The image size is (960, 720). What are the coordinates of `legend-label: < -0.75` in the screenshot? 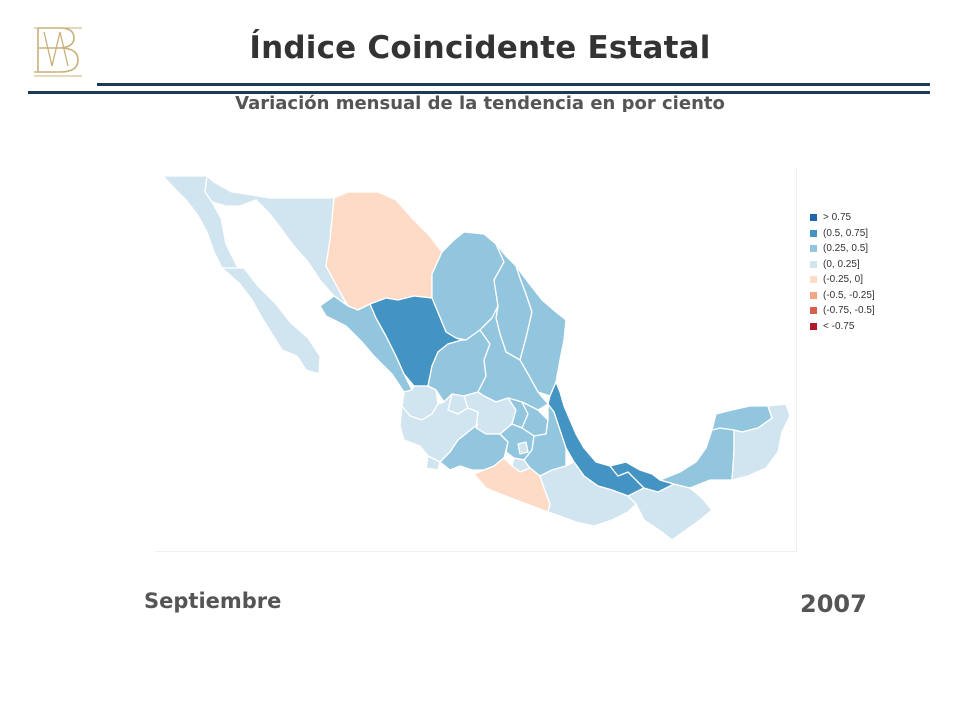 It's located at (839, 326).